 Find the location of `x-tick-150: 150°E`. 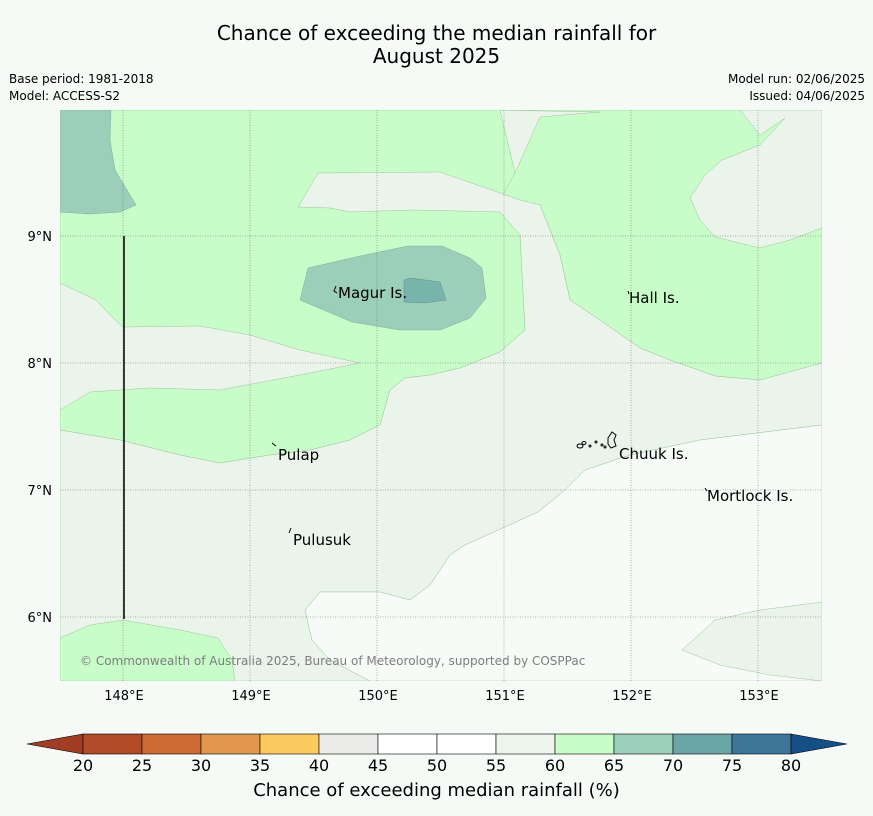

x-tick-150: 150°E is located at coordinates (378, 696).